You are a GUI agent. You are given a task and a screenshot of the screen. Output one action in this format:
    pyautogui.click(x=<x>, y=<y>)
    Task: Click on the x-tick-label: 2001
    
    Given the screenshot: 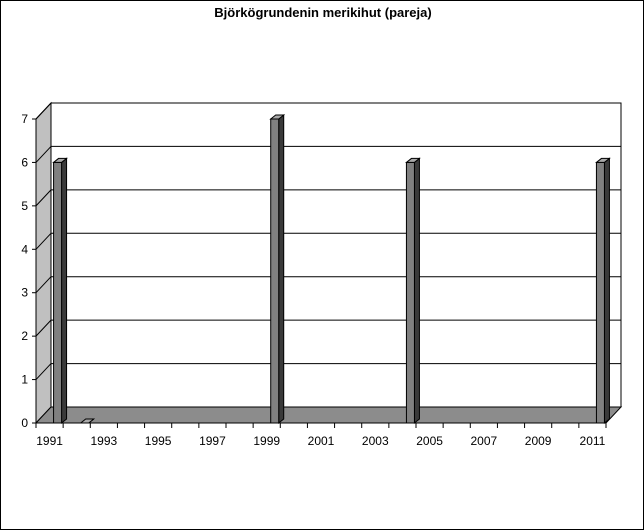 What is the action you would take?
    pyautogui.click(x=321, y=441)
    